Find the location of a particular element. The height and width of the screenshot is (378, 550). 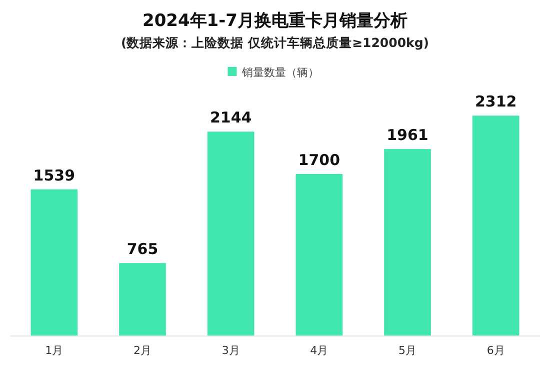

data-label: 1700 is located at coordinates (319, 159).